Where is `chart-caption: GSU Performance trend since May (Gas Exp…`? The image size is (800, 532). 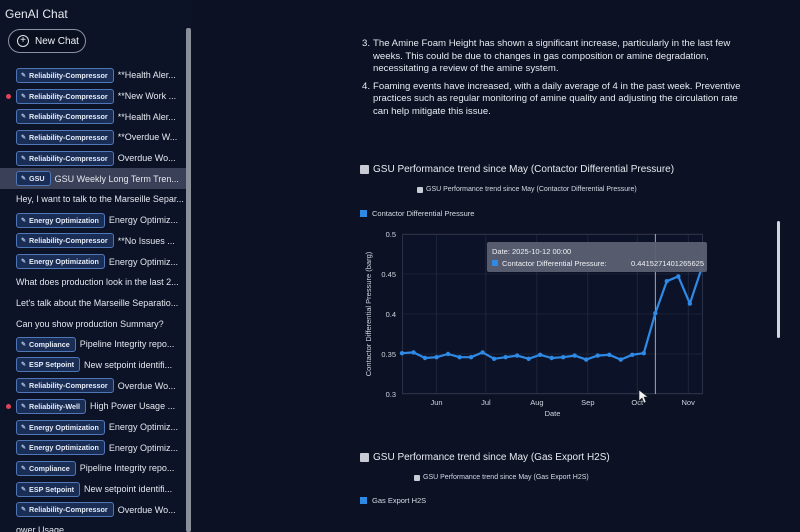 chart-caption: GSU Performance trend since May (Gas Exp… is located at coordinates (501, 477).